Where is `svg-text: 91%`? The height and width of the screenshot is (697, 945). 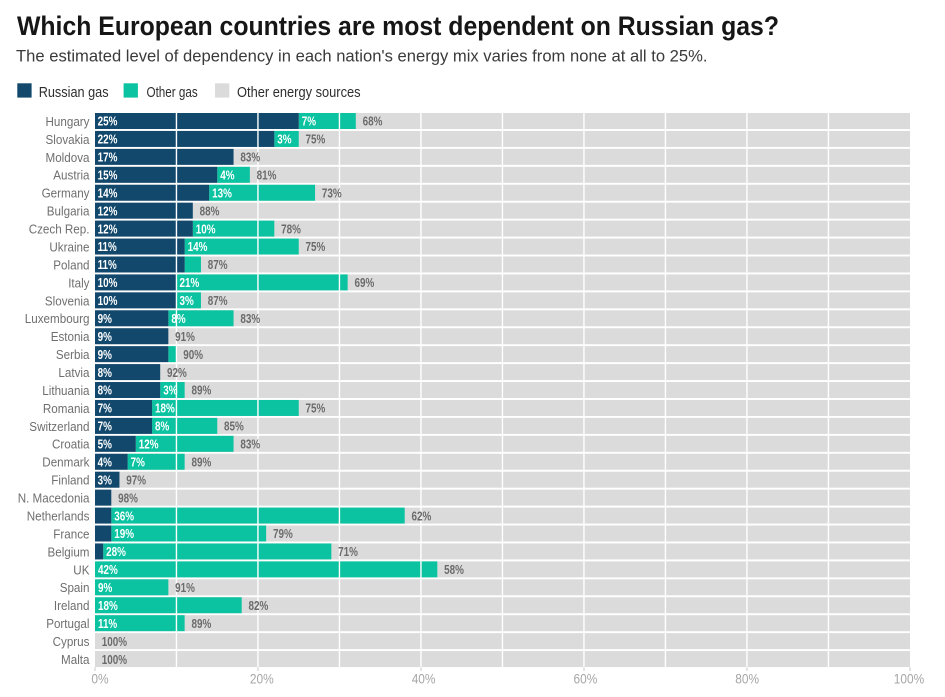
svg-text: 91% is located at coordinates (185, 587).